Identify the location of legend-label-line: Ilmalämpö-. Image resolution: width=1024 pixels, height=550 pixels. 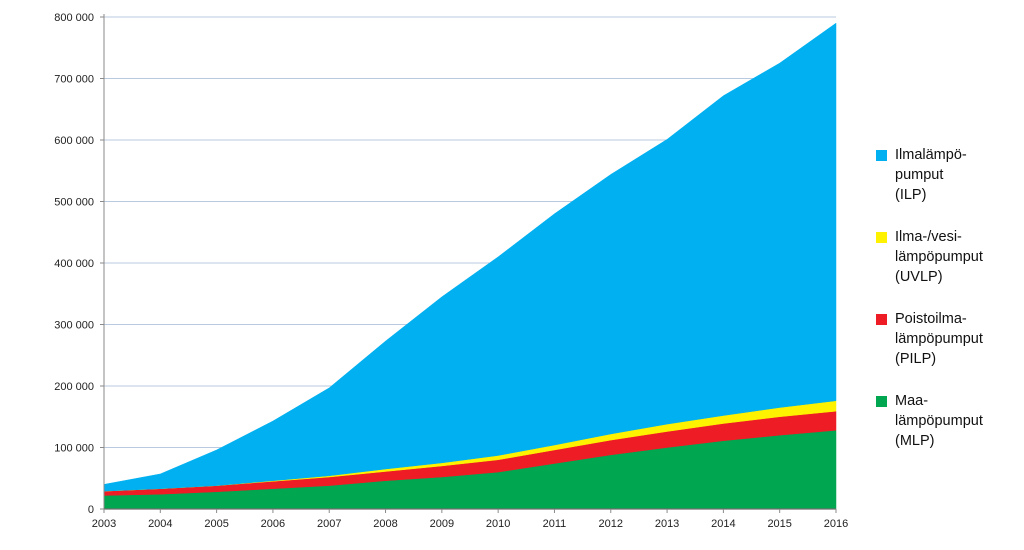
(931, 155).